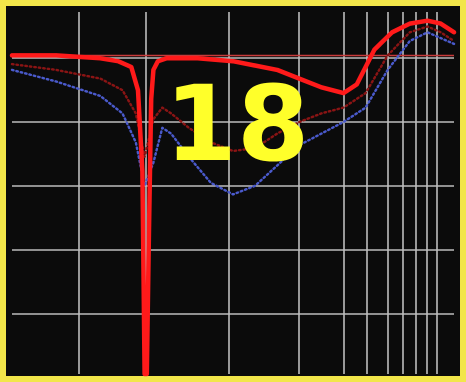 The height and width of the screenshot is (382, 466). I want to click on overlay-number-label: 18, so click(237, 124).